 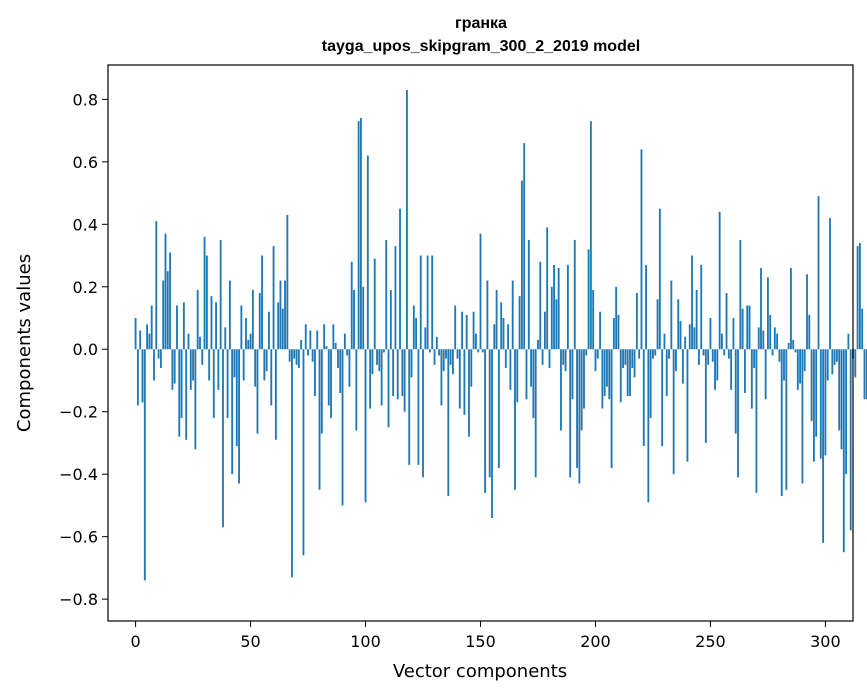 I want to click on x-tick-label: 150, so click(x=480, y=641).